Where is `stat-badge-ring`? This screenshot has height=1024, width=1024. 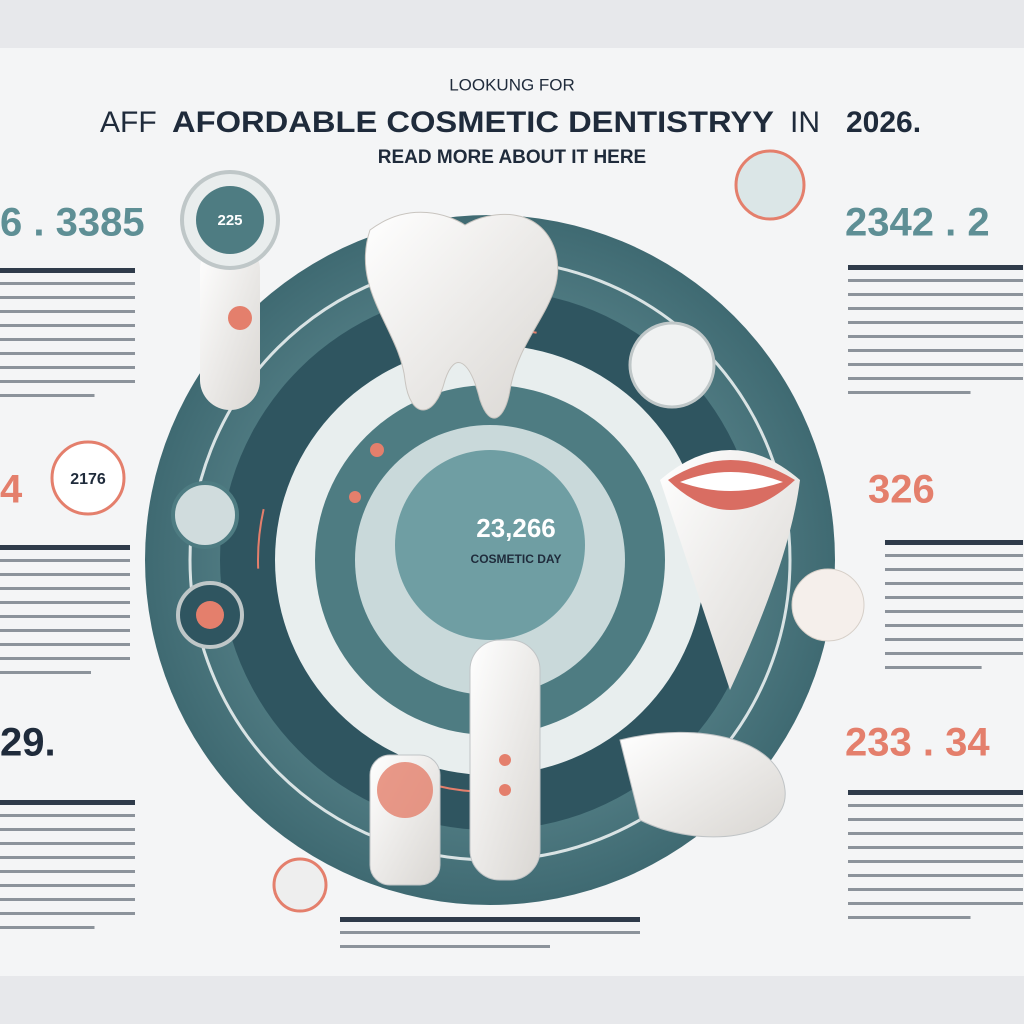 stat-badge-ring is located at coordinates (88, 478).